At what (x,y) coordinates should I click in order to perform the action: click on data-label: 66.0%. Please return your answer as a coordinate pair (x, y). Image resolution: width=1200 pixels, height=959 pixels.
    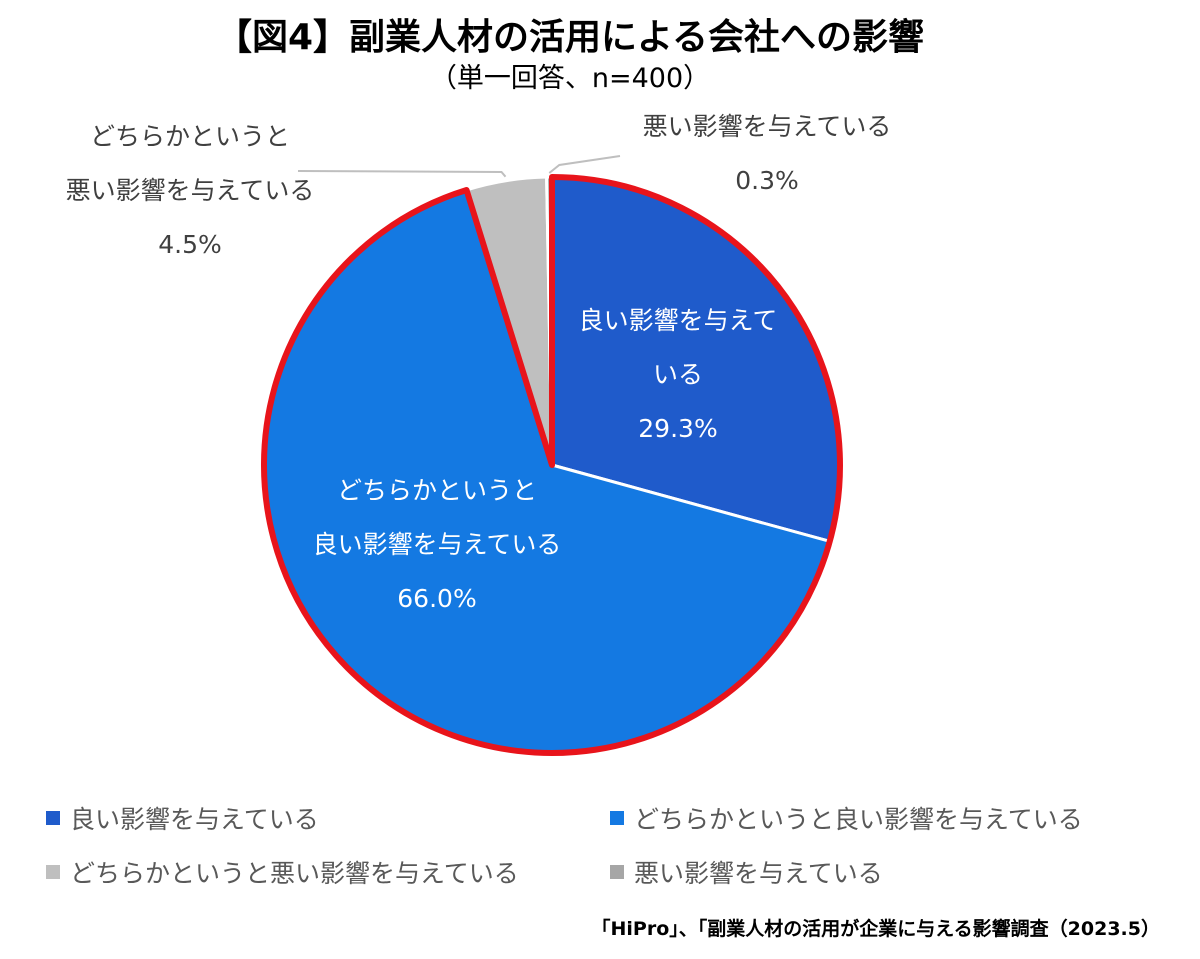
    Looking at the image, I should click on (436, 598).